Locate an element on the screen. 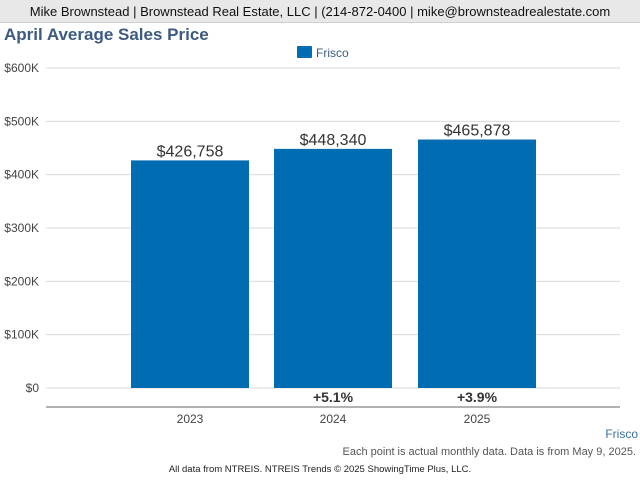 Image resolution: width=640 pixels, height=480 pixels. y-tick-label: $0 is located at coordinates (33, 388).